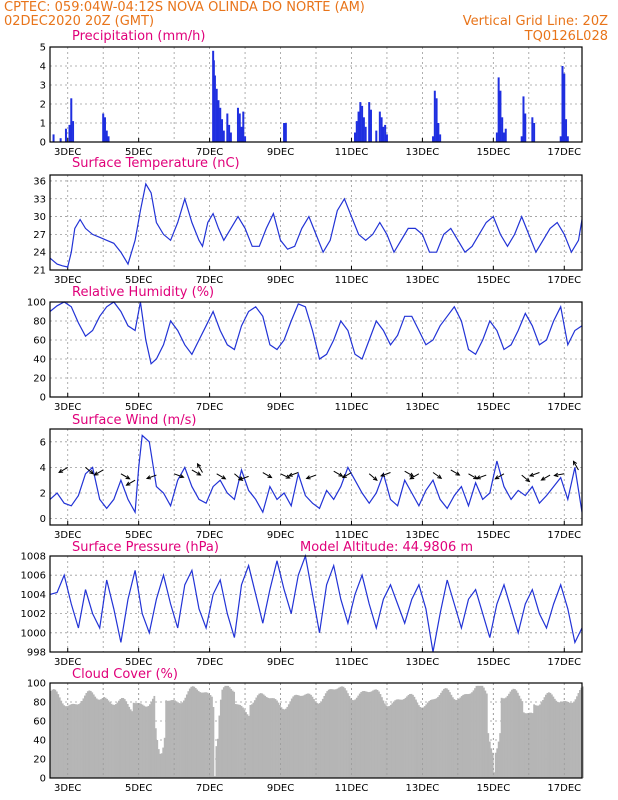 This screenshot has height=800, width=618. Describe the element at coordinates (138, 36) in the screenshot. I see `precip-title: Precipitation (mm/h)` at that location.